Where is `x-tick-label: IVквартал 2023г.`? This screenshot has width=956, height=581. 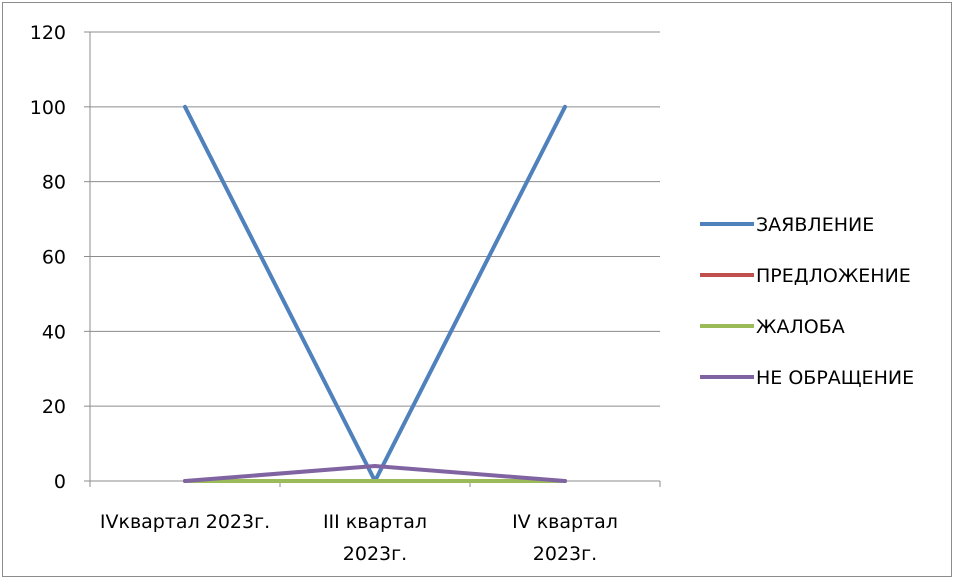 x-tick-label: IVквартал 2023г. is located at coordinates (185, 522).